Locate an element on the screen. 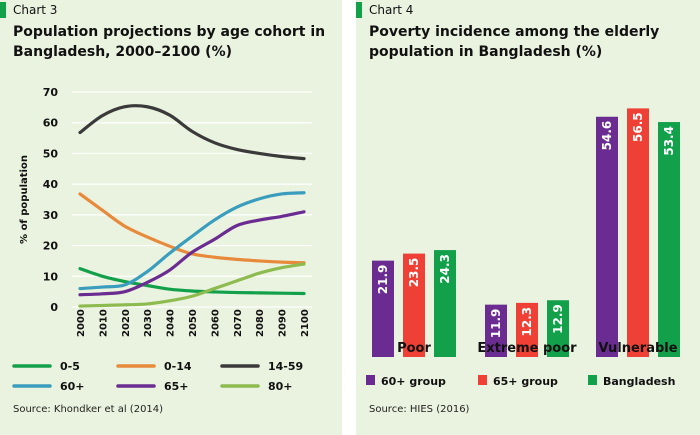  x-tick-label: 2090 is located at coordinates (283, 323).